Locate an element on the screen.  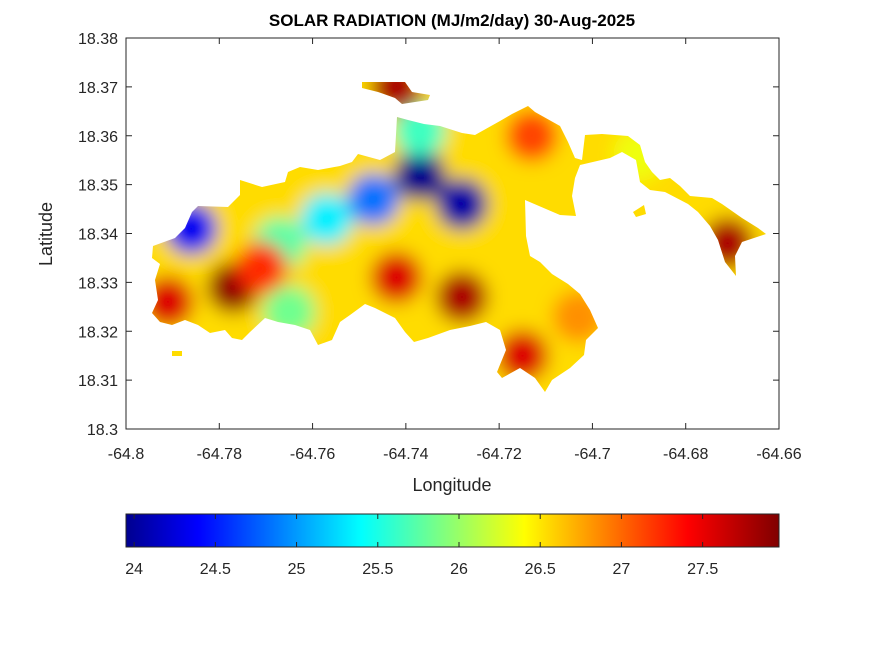
y-tick-label: 18.32 is located at coordinates (98, 332).